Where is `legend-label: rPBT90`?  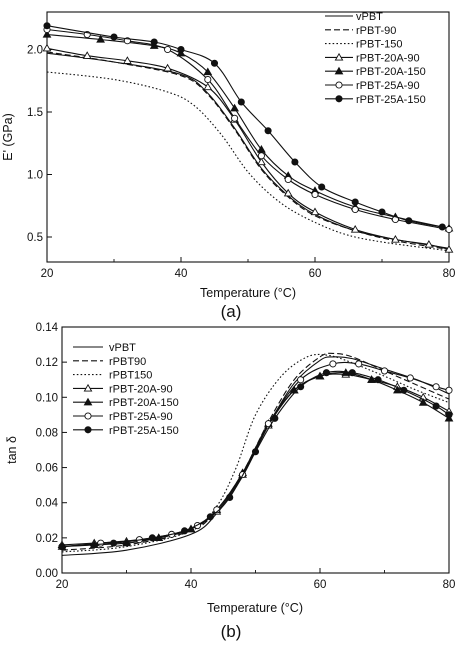 legend-label: rPBT90 is located at coordinates (127, 362).